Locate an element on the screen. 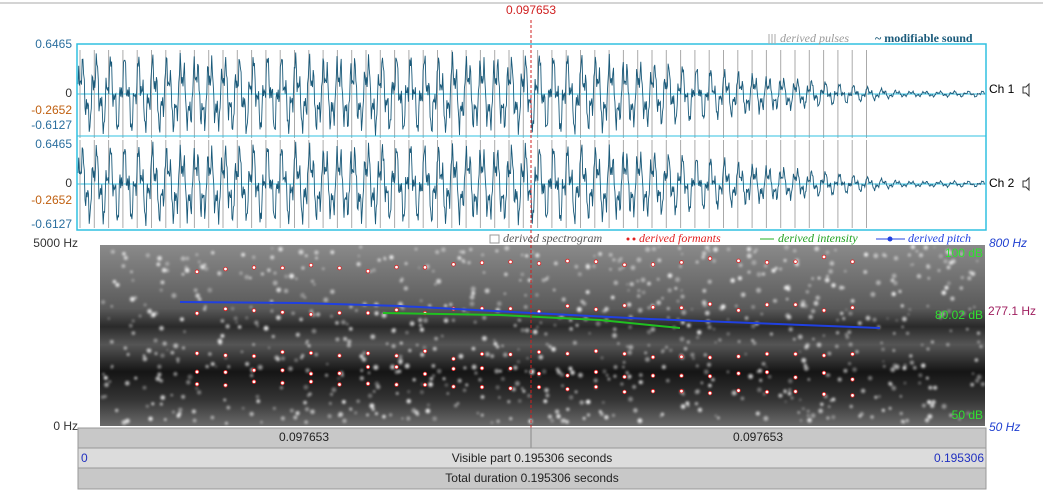 This screenshot has height=495, width=1043. total-bar is located at coordinates (532, 478).